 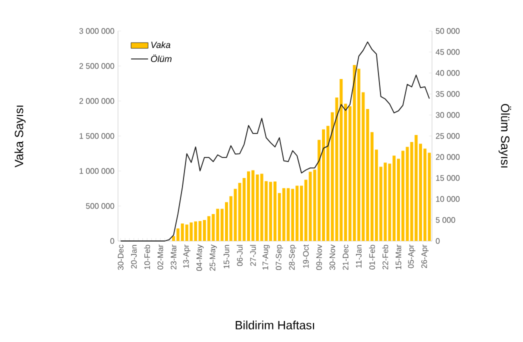 I want to click on x-axis-title: Bildirim Haftası, so click(x=275, y=325).